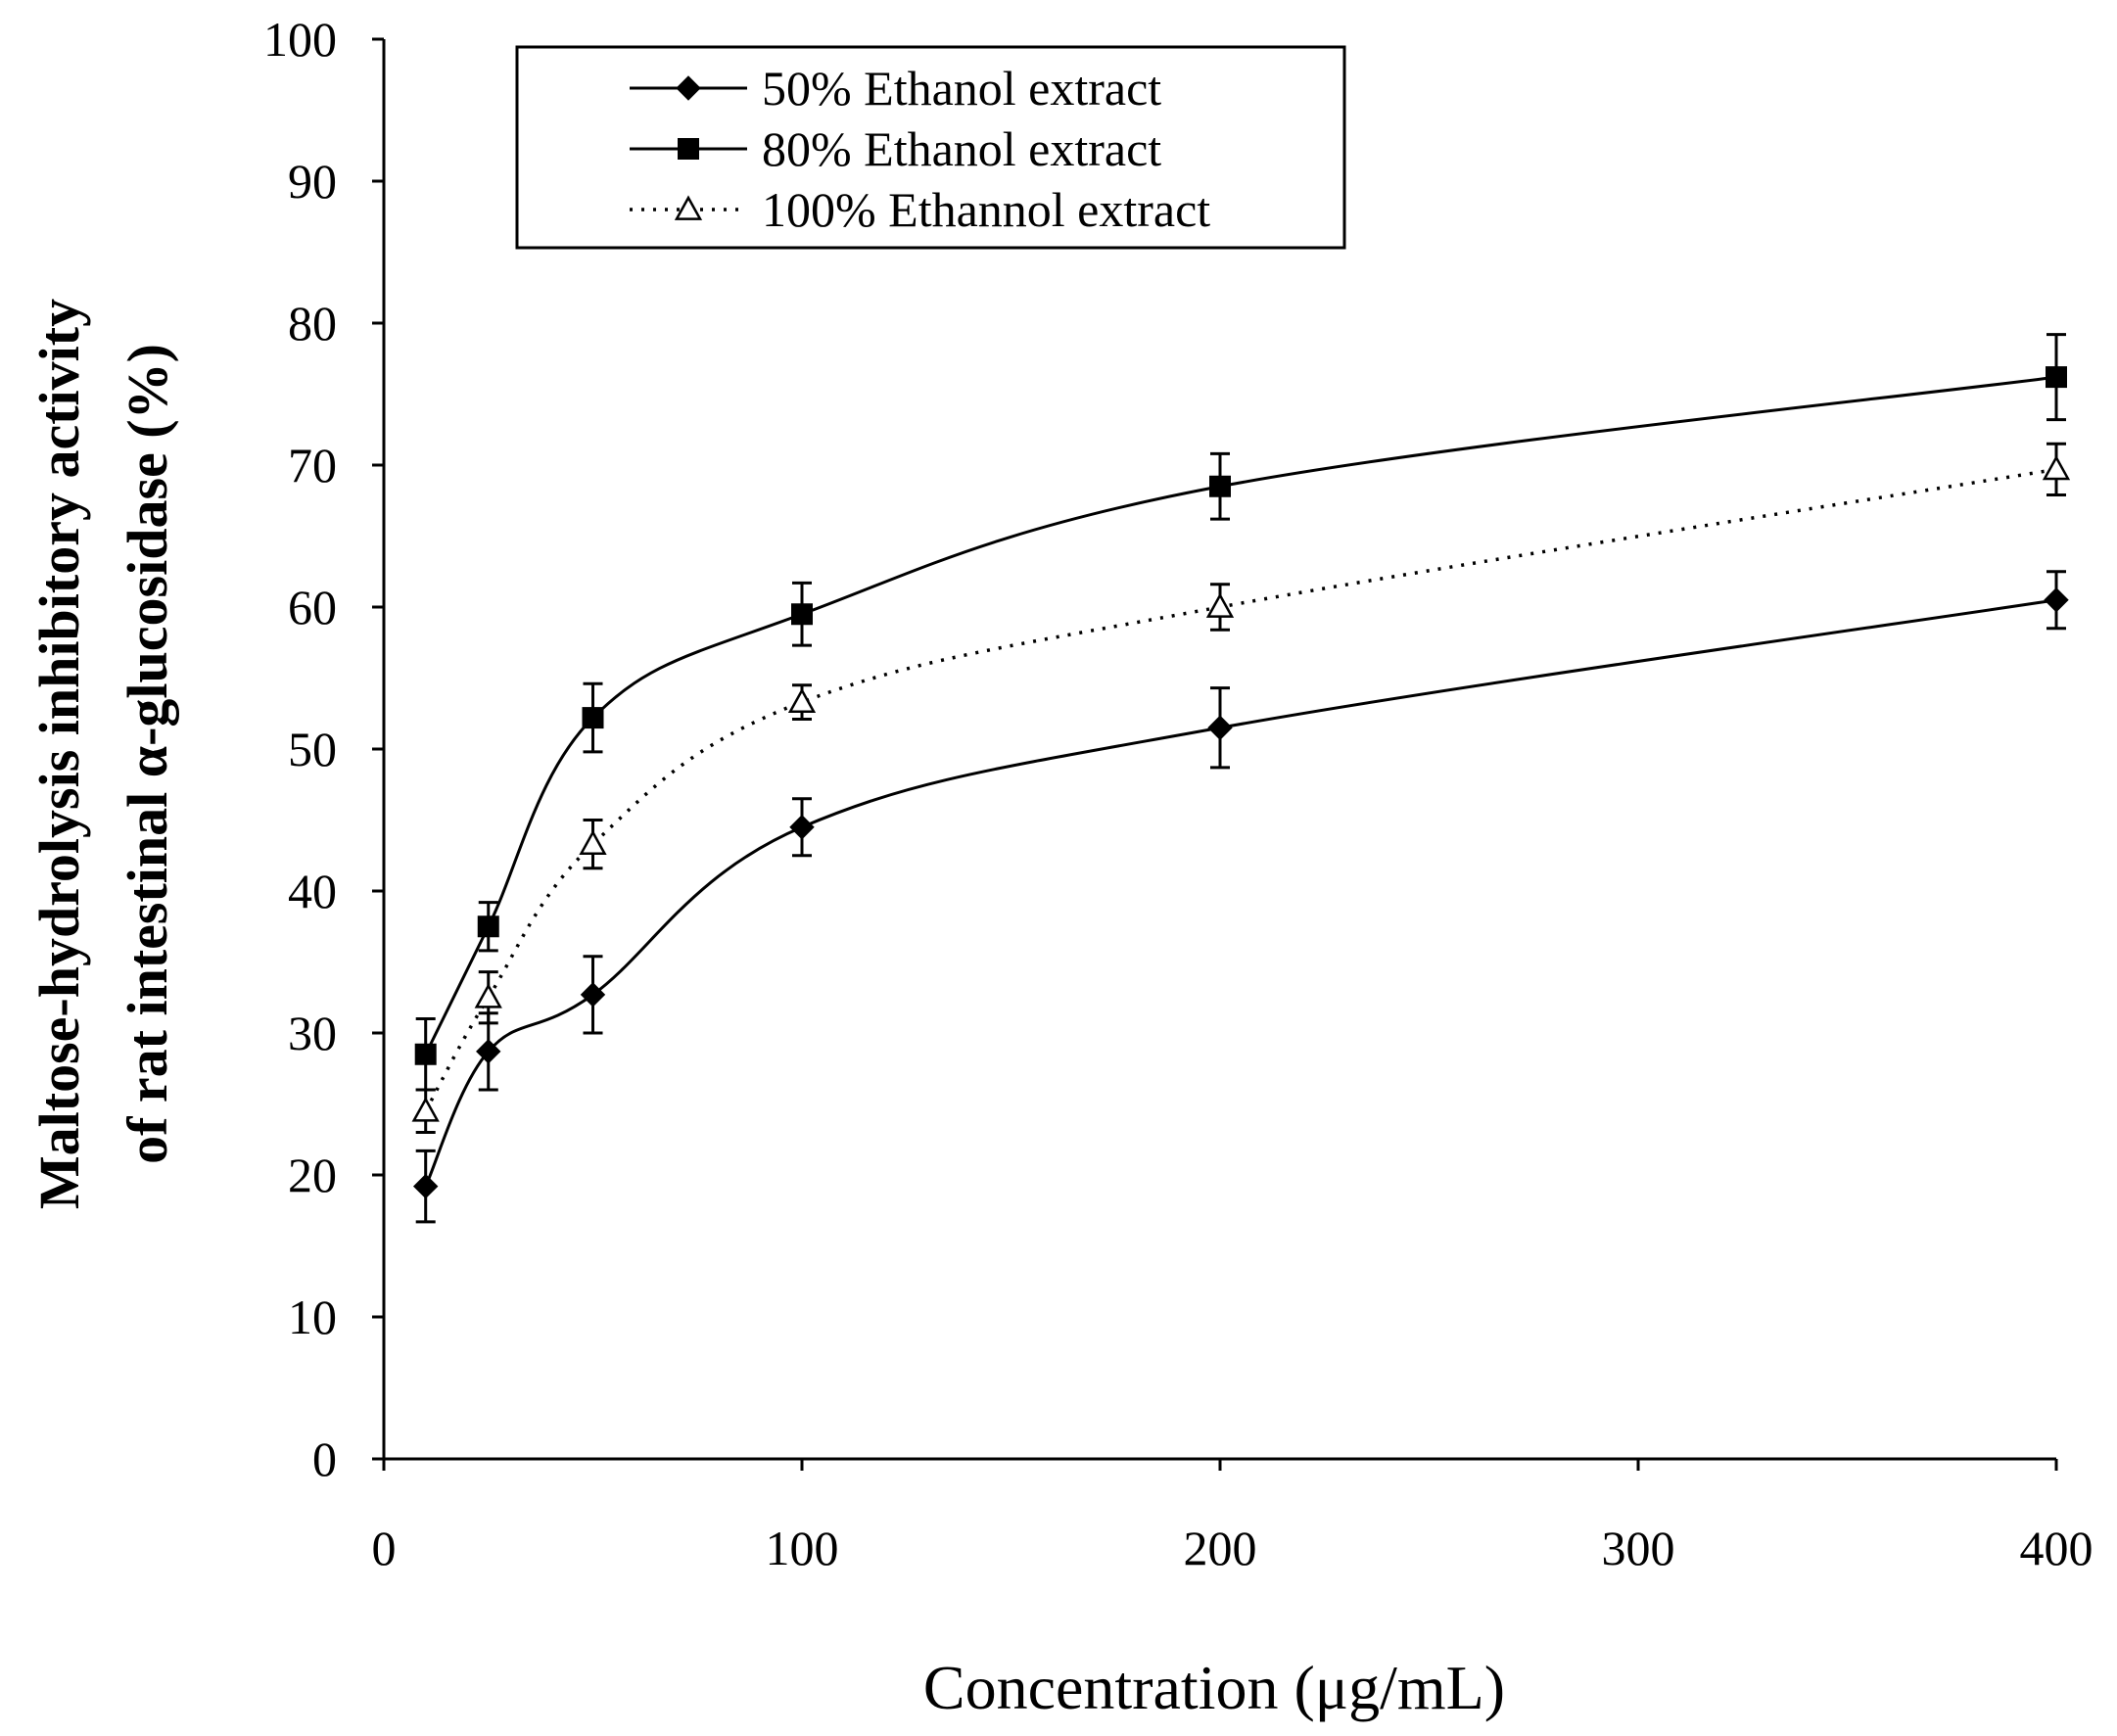 The width and height of the screenshot is (2117, 1736). I want to click on x-axis-title: Concentration (μg/mL), so click(1214, 1687).